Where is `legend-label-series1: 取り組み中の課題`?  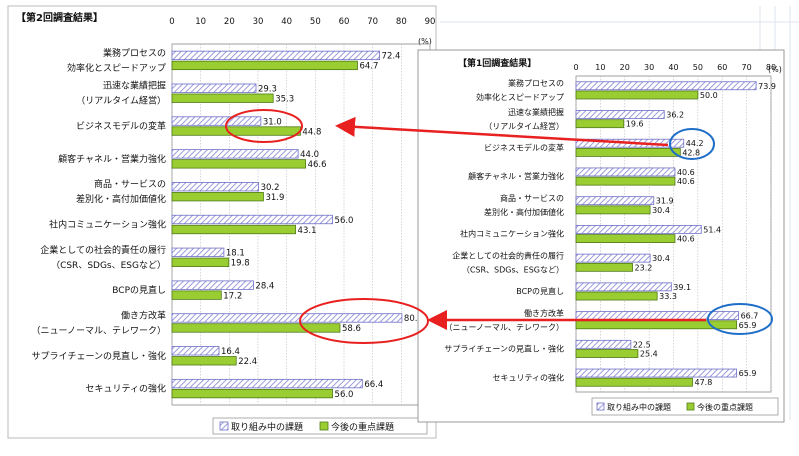
legend-label-series1: 取り組み中の課題 is located at coordinates (267, 427).